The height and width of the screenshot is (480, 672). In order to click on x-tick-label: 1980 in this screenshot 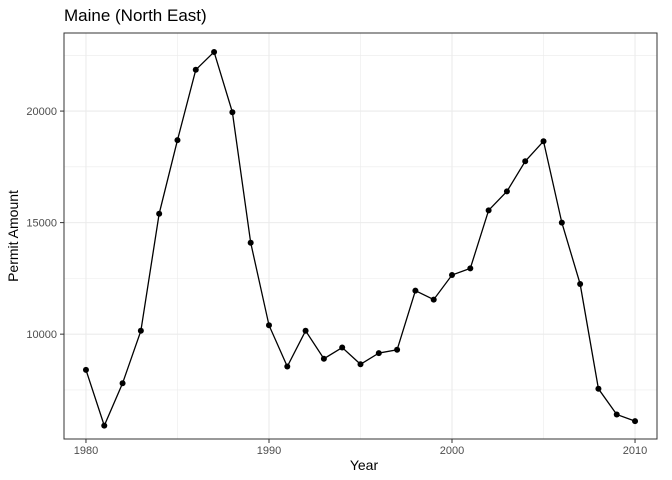, I will do `click(86, 451)`.